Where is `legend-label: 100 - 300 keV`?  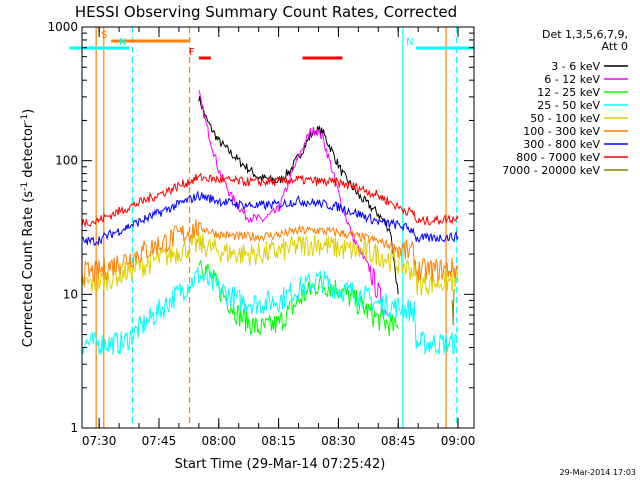 legend-label: 100 - 300 keV is located at coordinates (561, 131).